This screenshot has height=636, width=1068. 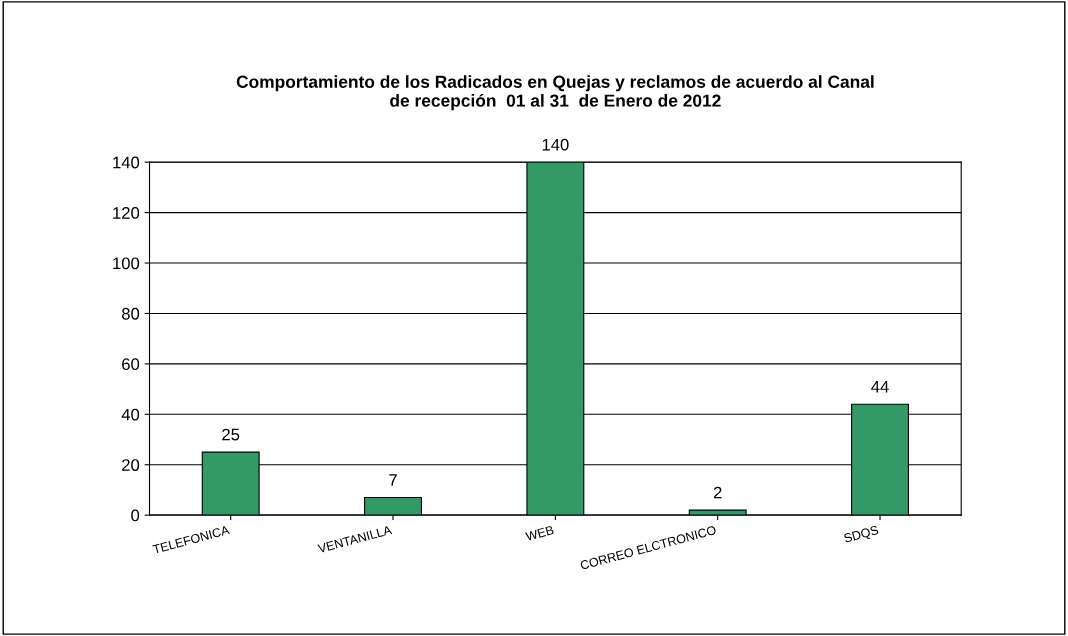 What do you see at coordinates (717, 492) in the screenshot?
I see `data-label: 2` at bounding box center [717, 492].